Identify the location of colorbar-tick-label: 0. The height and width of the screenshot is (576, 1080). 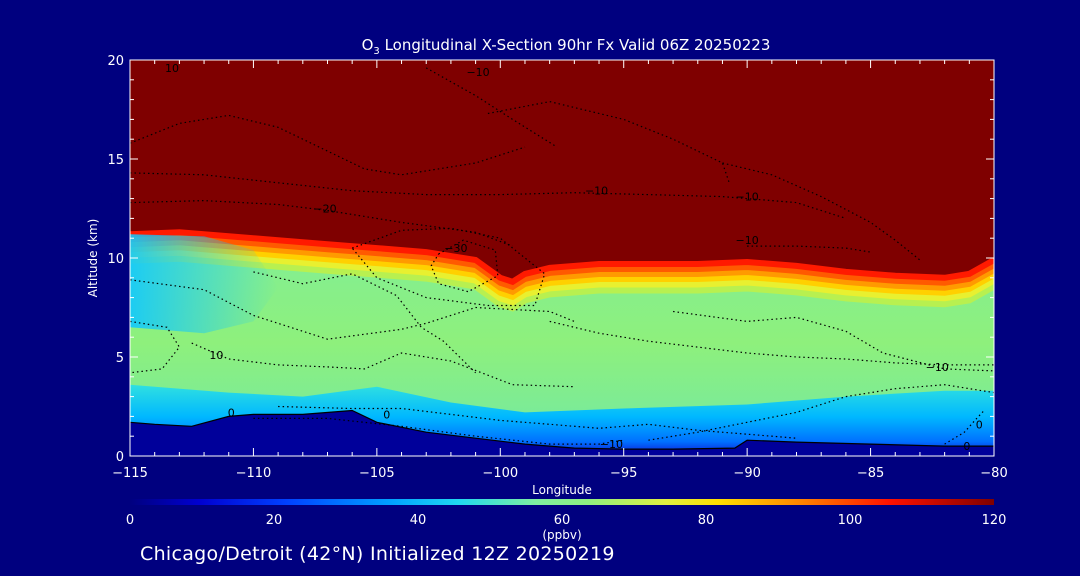
(130, 520).